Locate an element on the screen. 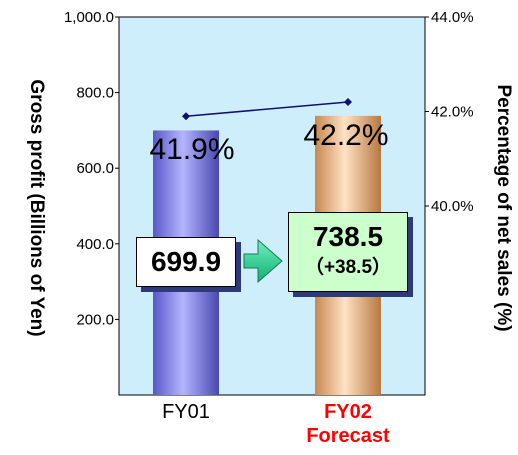 This screenshot has width=518, height=455. y-tick-label: 200.0 is located at coordinates (95, 319).